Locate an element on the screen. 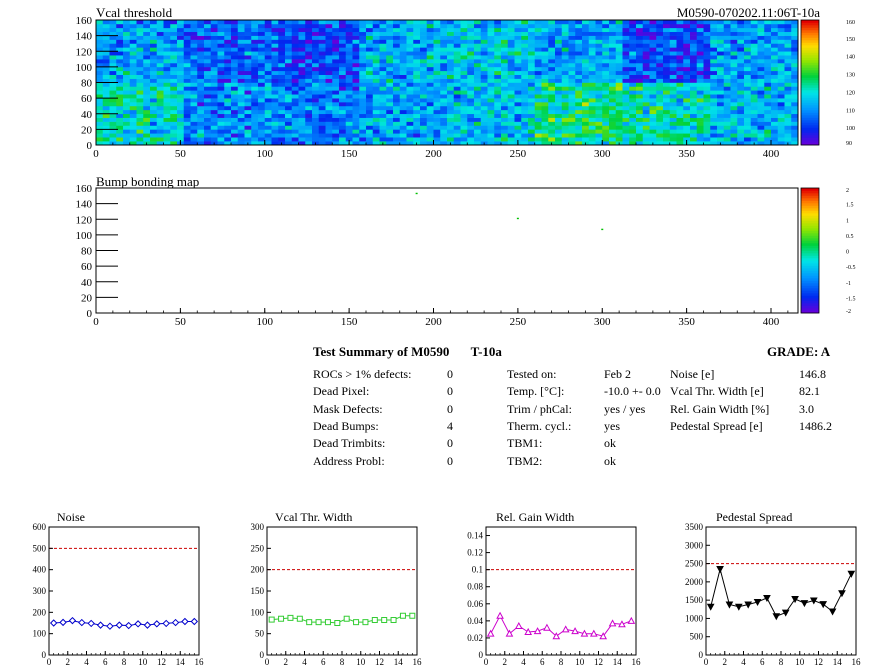 The width and height of the screenshot is (896, 672). summary-value: yes / yes is located at coordinates (625, 408).